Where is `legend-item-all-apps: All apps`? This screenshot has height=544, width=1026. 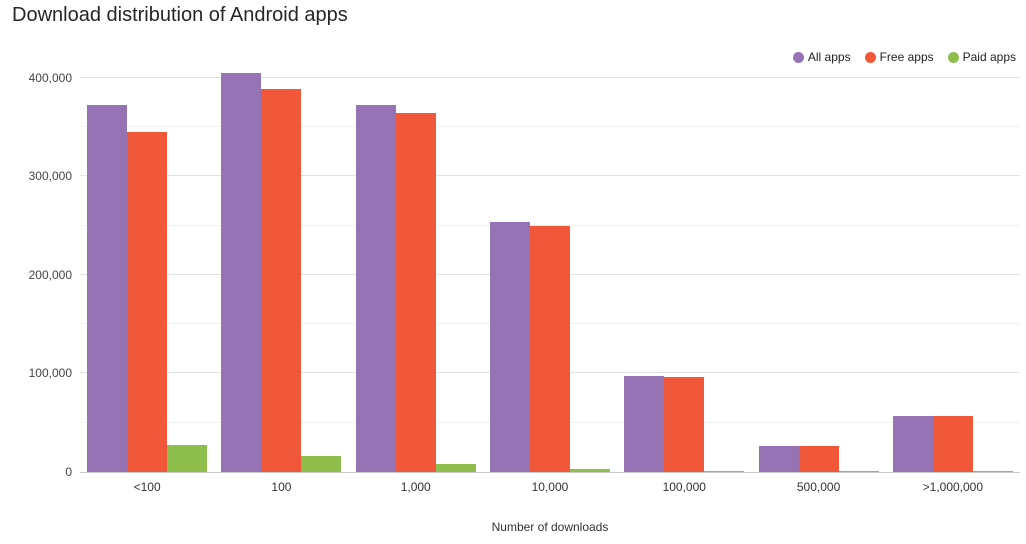
legend-item-all-apps: All apps is located at coordinates (821, 57).